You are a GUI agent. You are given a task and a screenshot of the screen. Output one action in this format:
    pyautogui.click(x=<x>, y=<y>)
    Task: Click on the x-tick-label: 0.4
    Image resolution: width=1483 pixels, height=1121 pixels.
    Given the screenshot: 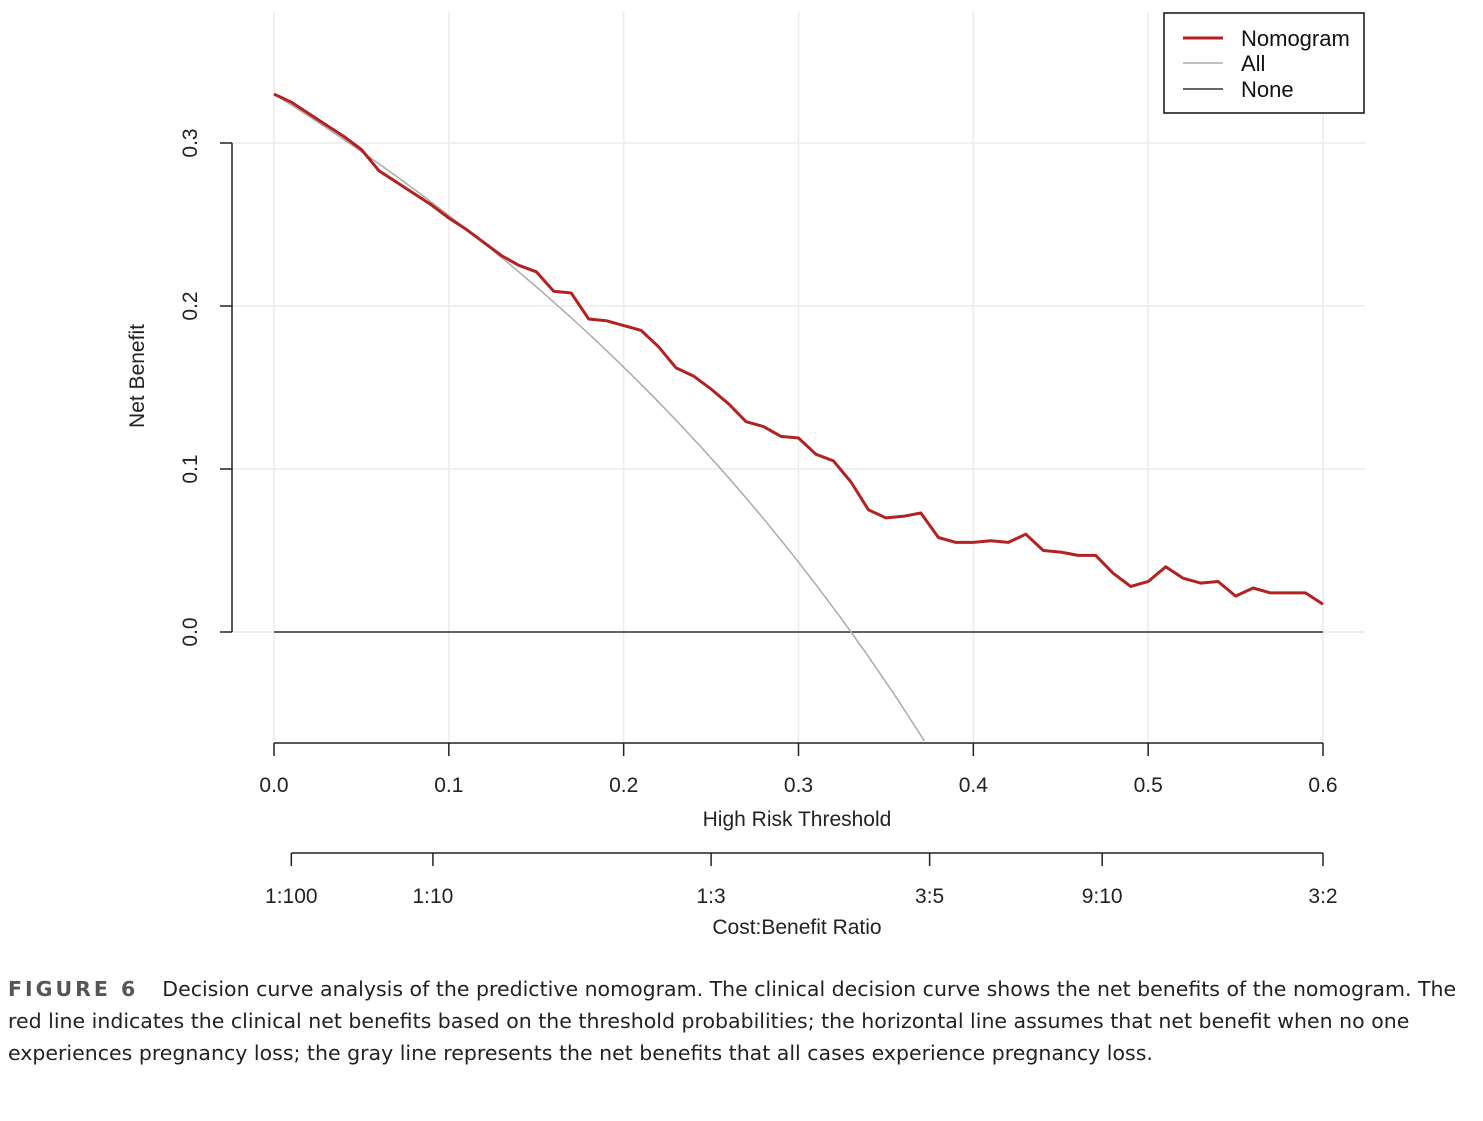 What is the action you would take?
    pyautogui.click(x=974, y=785)
    